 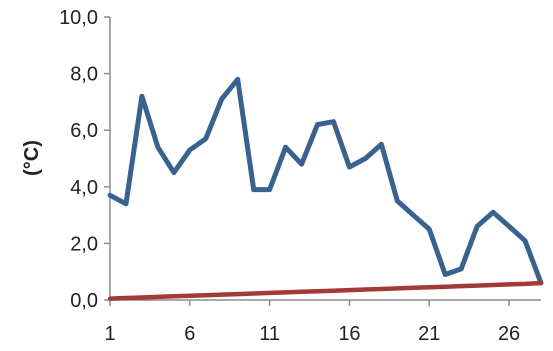 I want to click on y-tick-label: 6,0, so click(x=84, y=131).